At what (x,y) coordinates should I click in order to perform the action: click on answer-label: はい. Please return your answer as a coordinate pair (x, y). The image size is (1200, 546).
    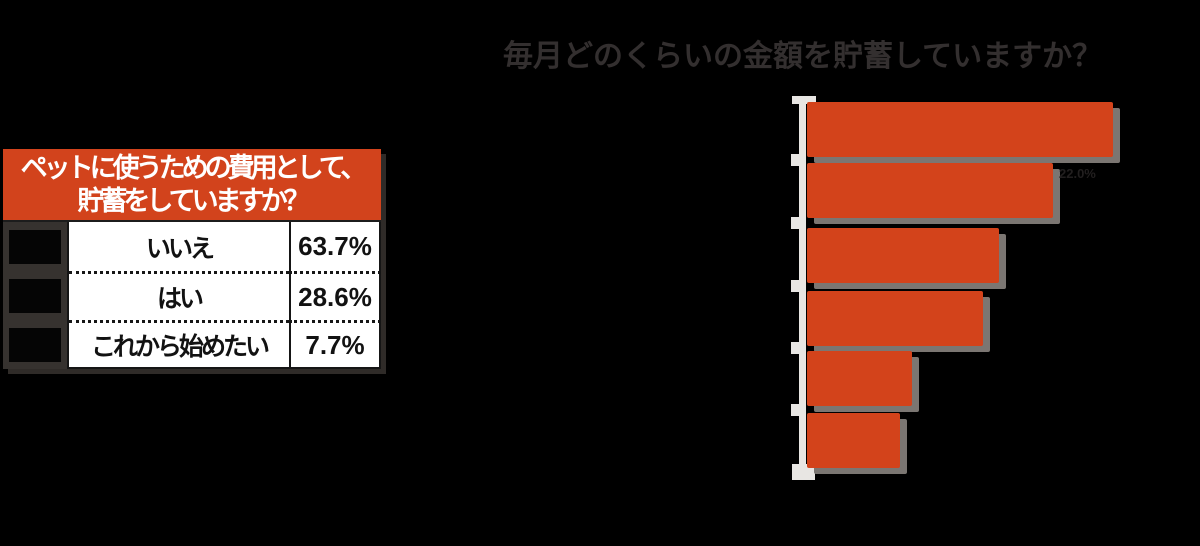
    Looking at the image, I should click on (179, 295).